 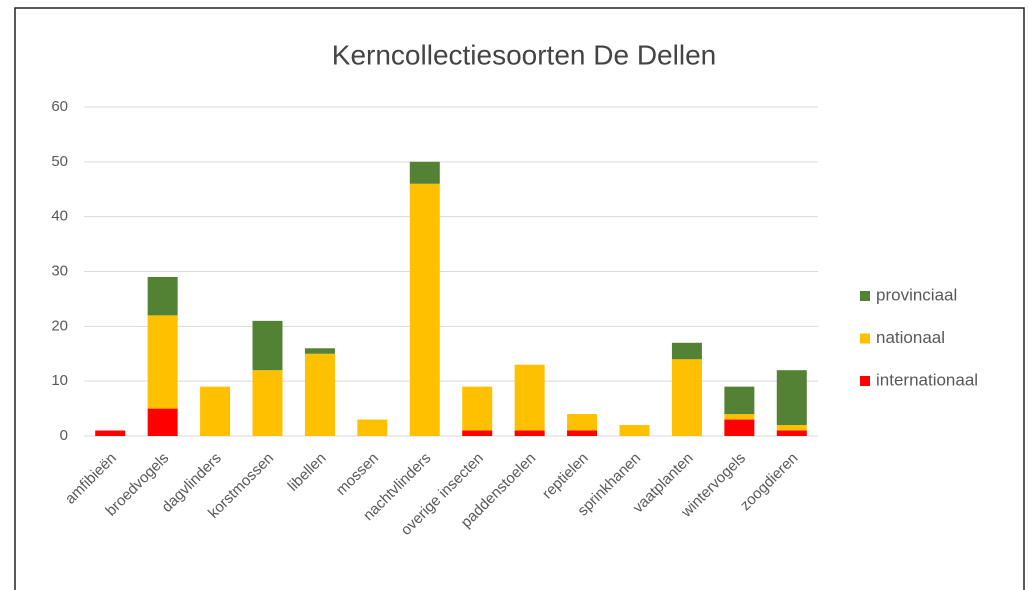 What do you see at coordinates (59, 270) in the screenshot?
I see `y-tick-label: 30` at bounding box center [59, 270].